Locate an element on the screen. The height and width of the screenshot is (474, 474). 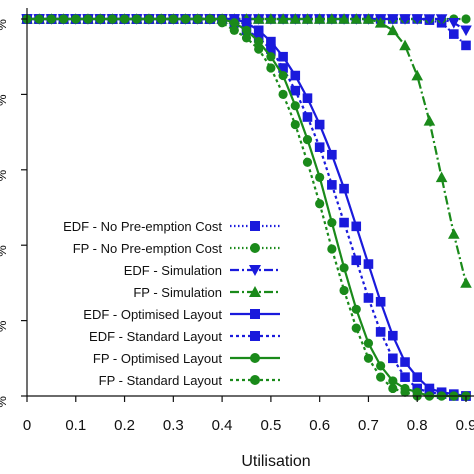
x-tick-label: 0.1 is located at coordinates (75, 425).